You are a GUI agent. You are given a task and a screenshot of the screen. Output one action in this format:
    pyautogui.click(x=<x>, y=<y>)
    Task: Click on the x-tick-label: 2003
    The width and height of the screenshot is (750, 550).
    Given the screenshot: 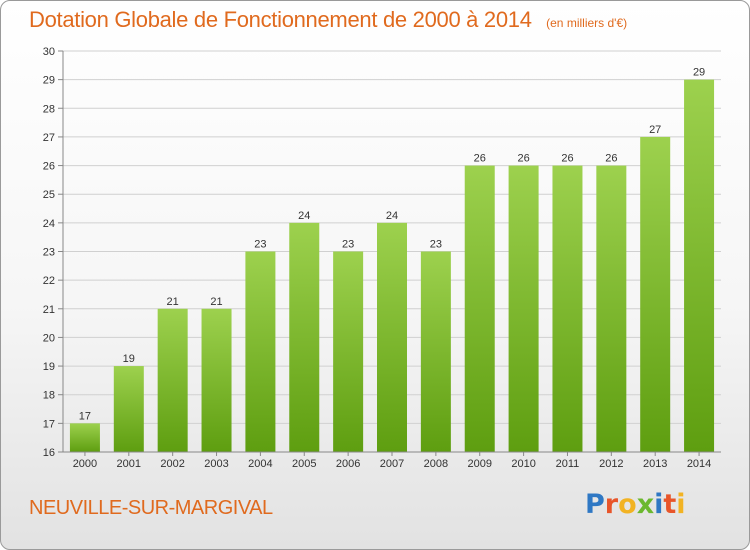 What is the action you would take?
    pyautogui.click(x=216, y=464)
    